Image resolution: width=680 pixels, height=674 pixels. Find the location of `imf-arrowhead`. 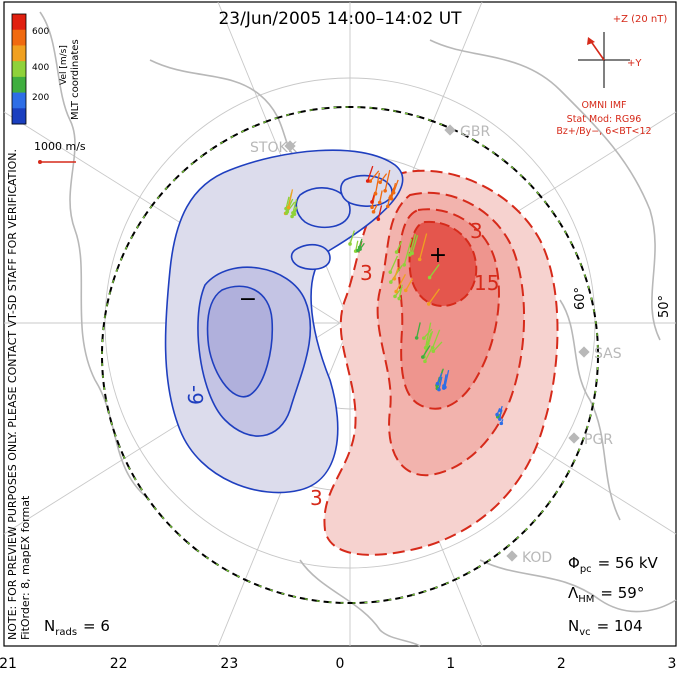

imf-arrowhead is located at coordinates (591, 41).